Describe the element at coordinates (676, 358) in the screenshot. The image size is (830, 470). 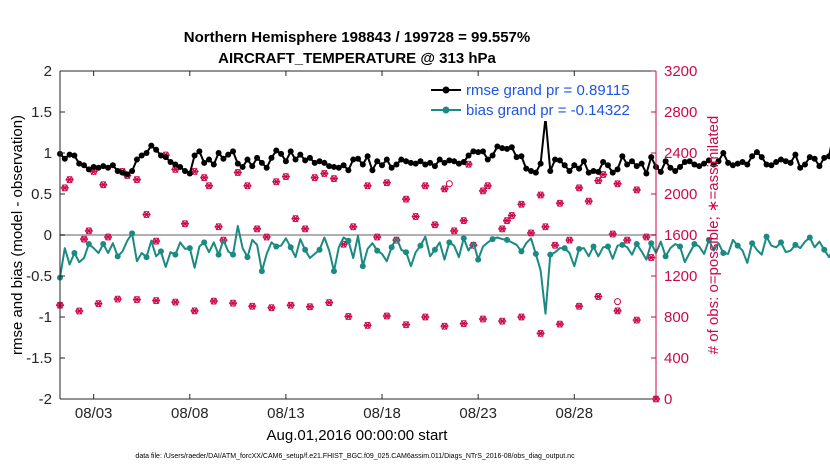
I see `y-right-tick-label: 400` at that location.